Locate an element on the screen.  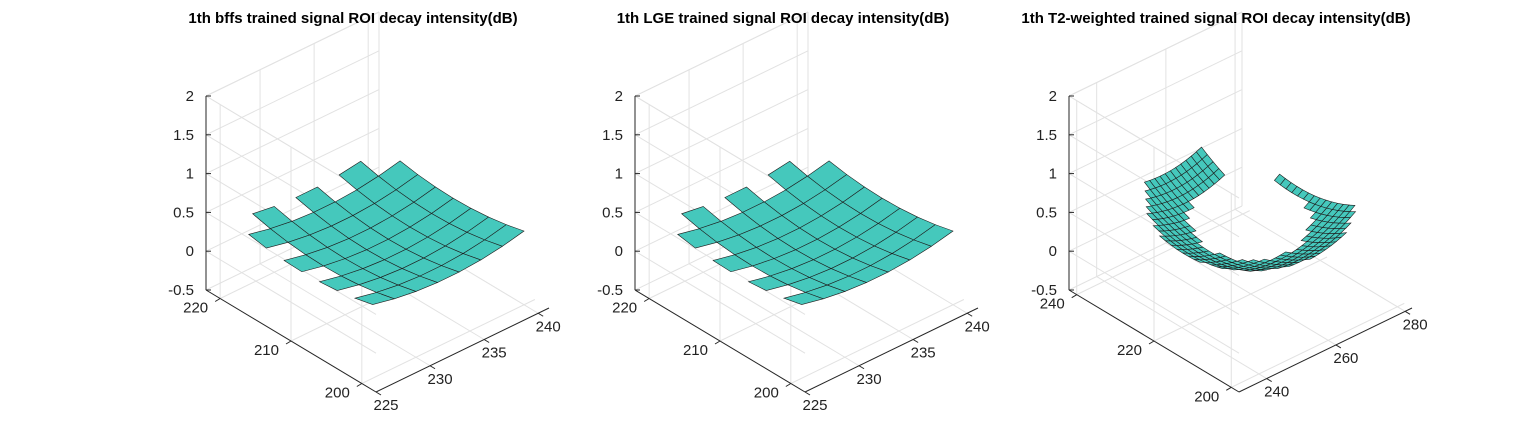
x-tick-label: 235 is located at coordinates (923, 353).